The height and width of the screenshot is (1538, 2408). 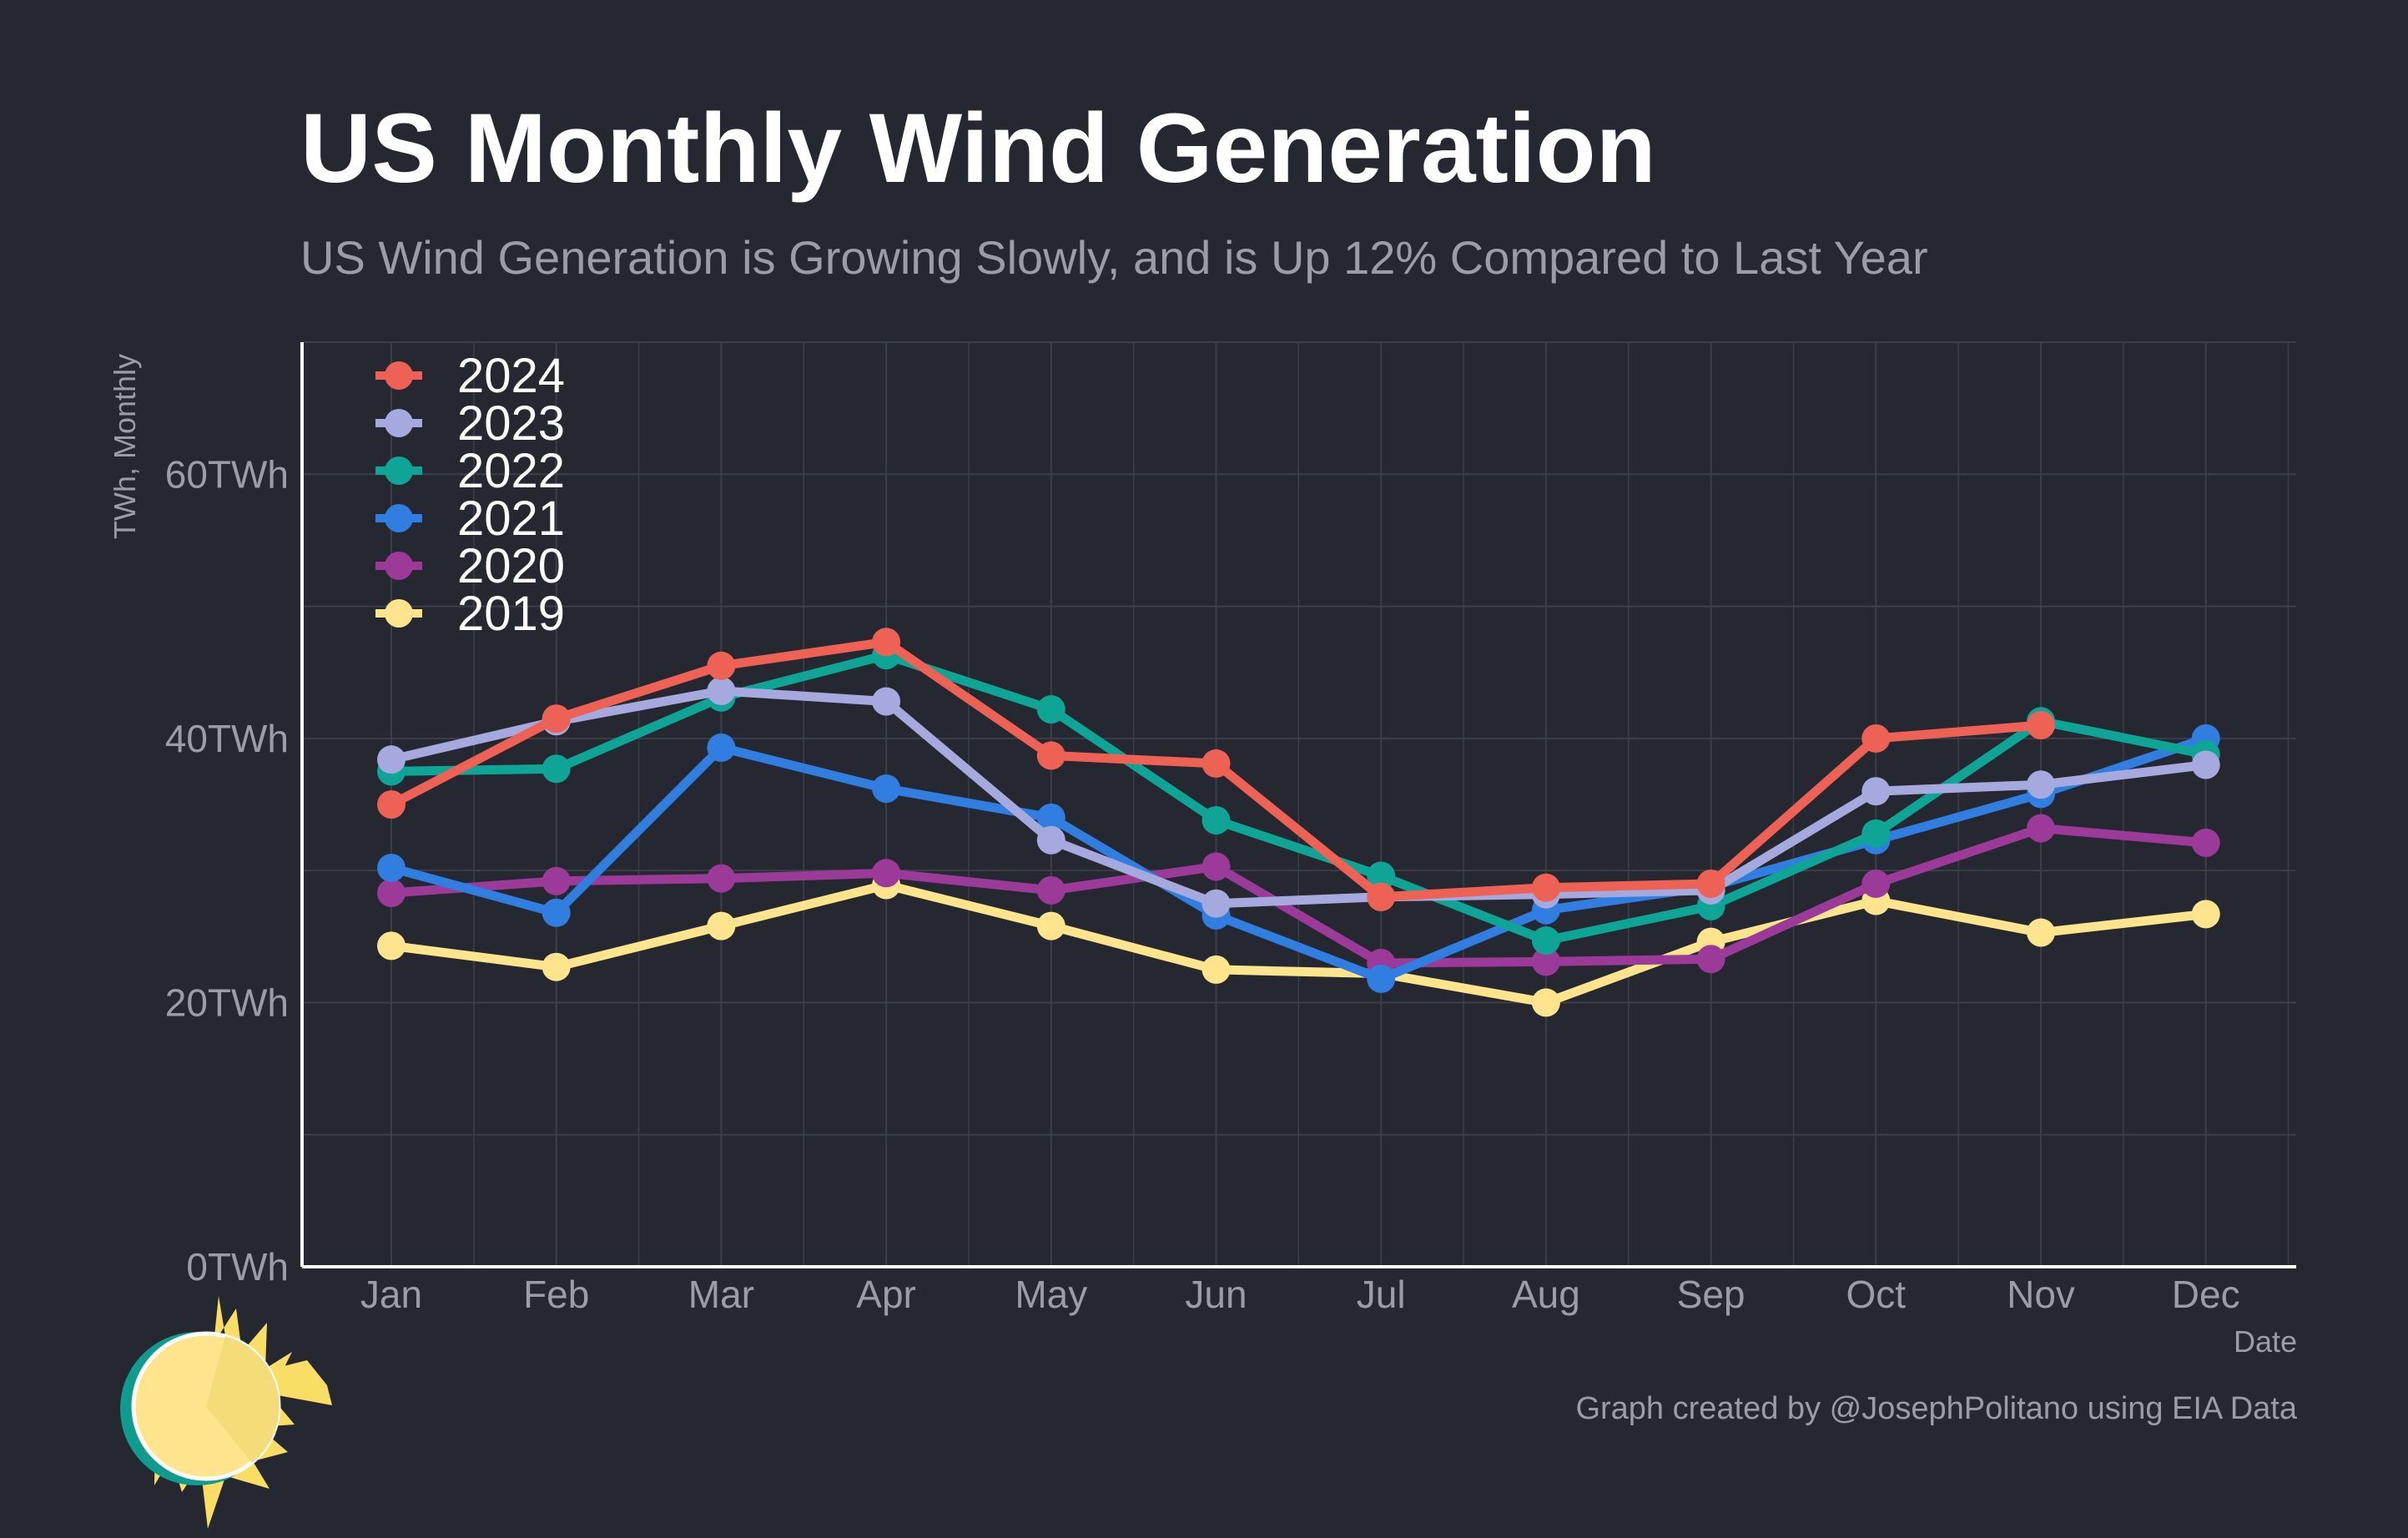 I want to click on legend-label: 2024, so click(x=511, y=376).